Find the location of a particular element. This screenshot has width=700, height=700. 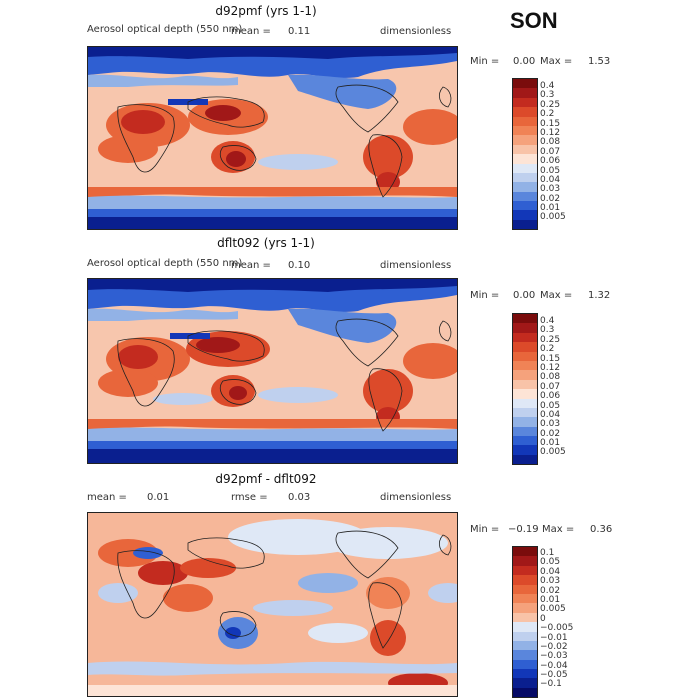

panel1-min-value: 0.00 is located at coordinates (524, 61).